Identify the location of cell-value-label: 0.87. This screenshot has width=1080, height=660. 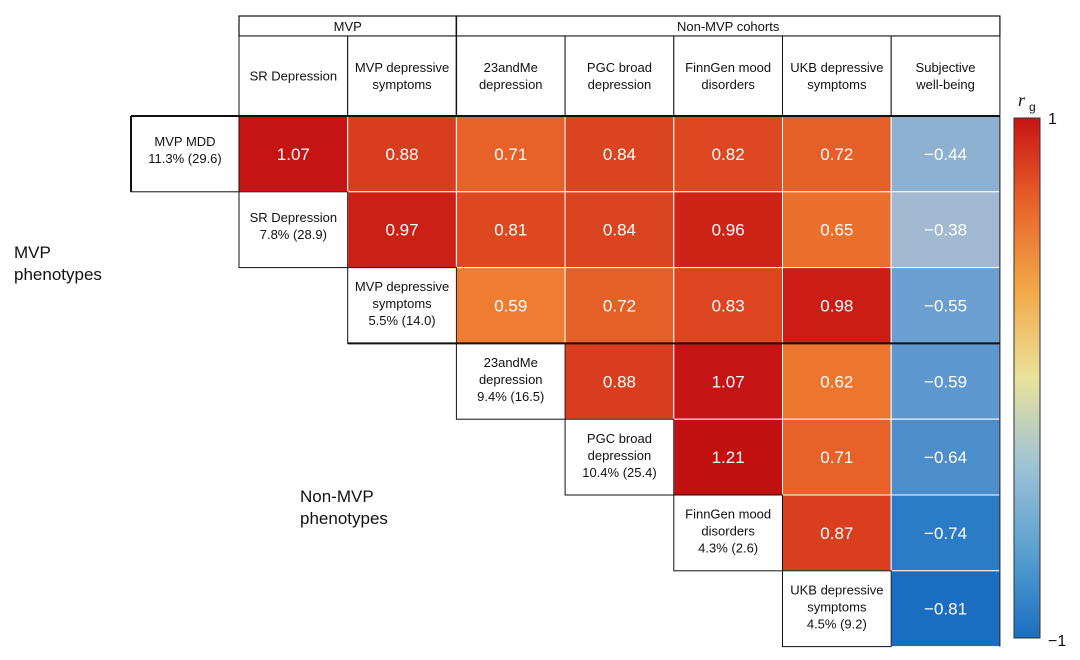
(836, 533).